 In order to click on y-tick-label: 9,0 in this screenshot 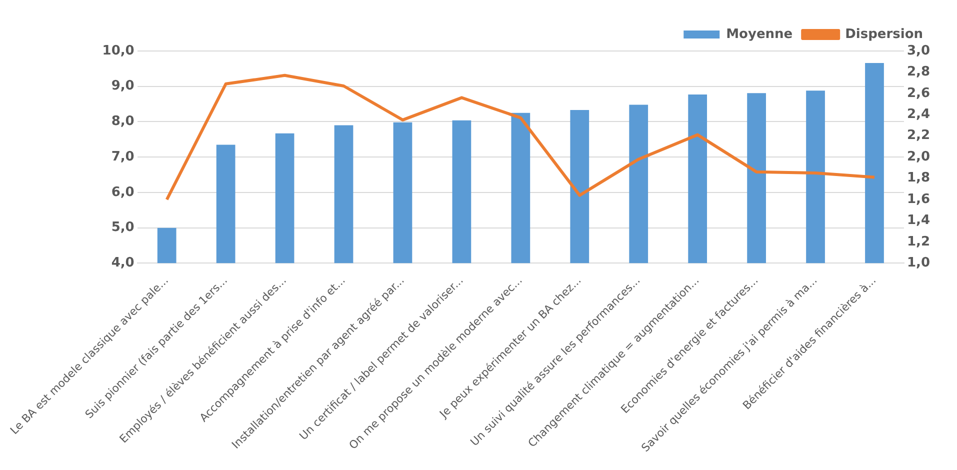, I will do `click(122, 86)`.